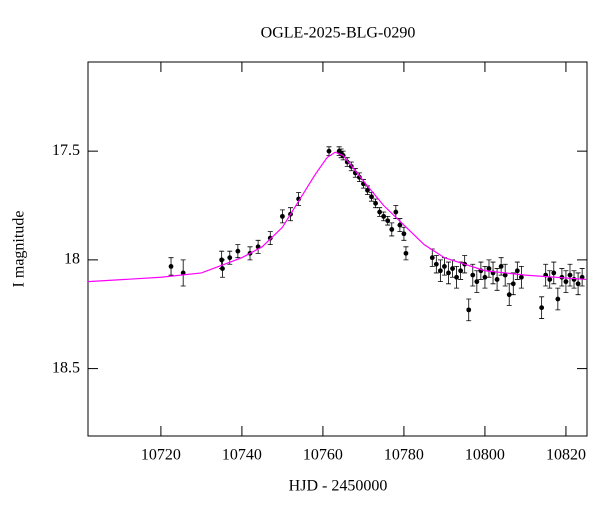 This screenshot has height=512, width=600. Describe the element at coordinates (485, 455) in the screenshot. I see `x-tick-label: 10800` at that location.